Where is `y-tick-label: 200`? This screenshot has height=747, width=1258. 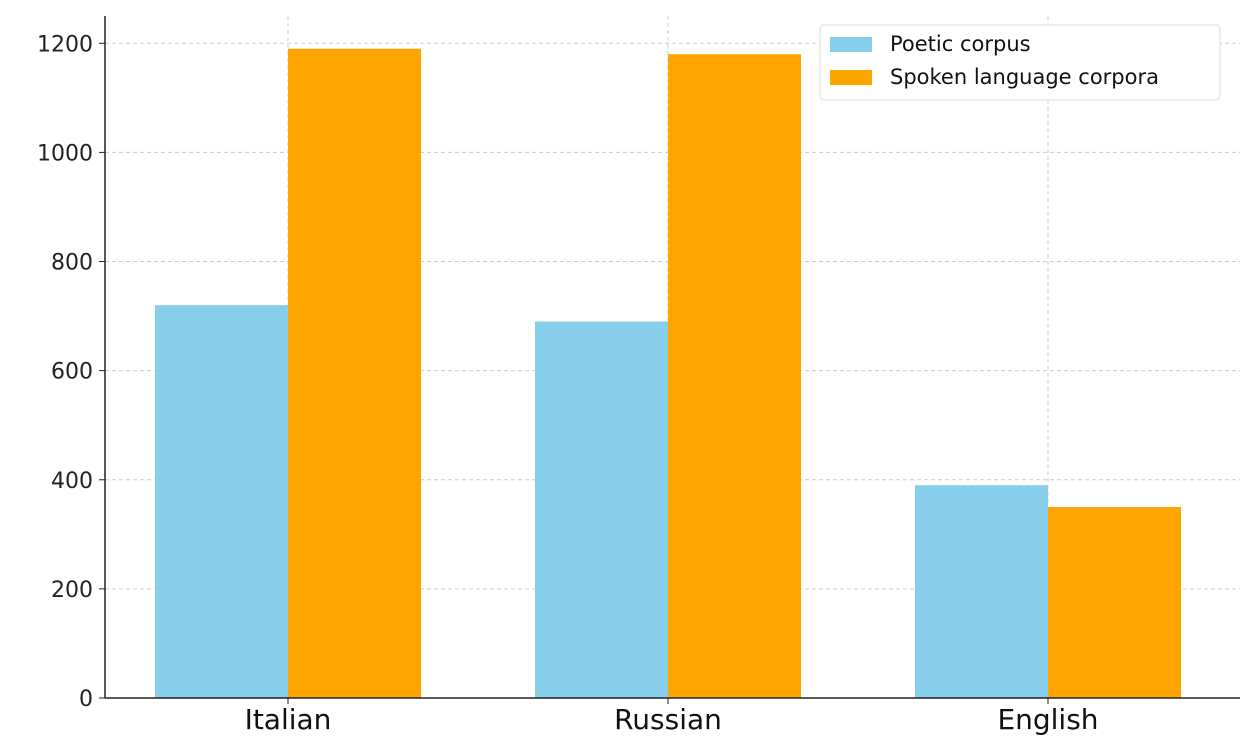
y-tick-label: 200 is located at coordinates (72, 590).